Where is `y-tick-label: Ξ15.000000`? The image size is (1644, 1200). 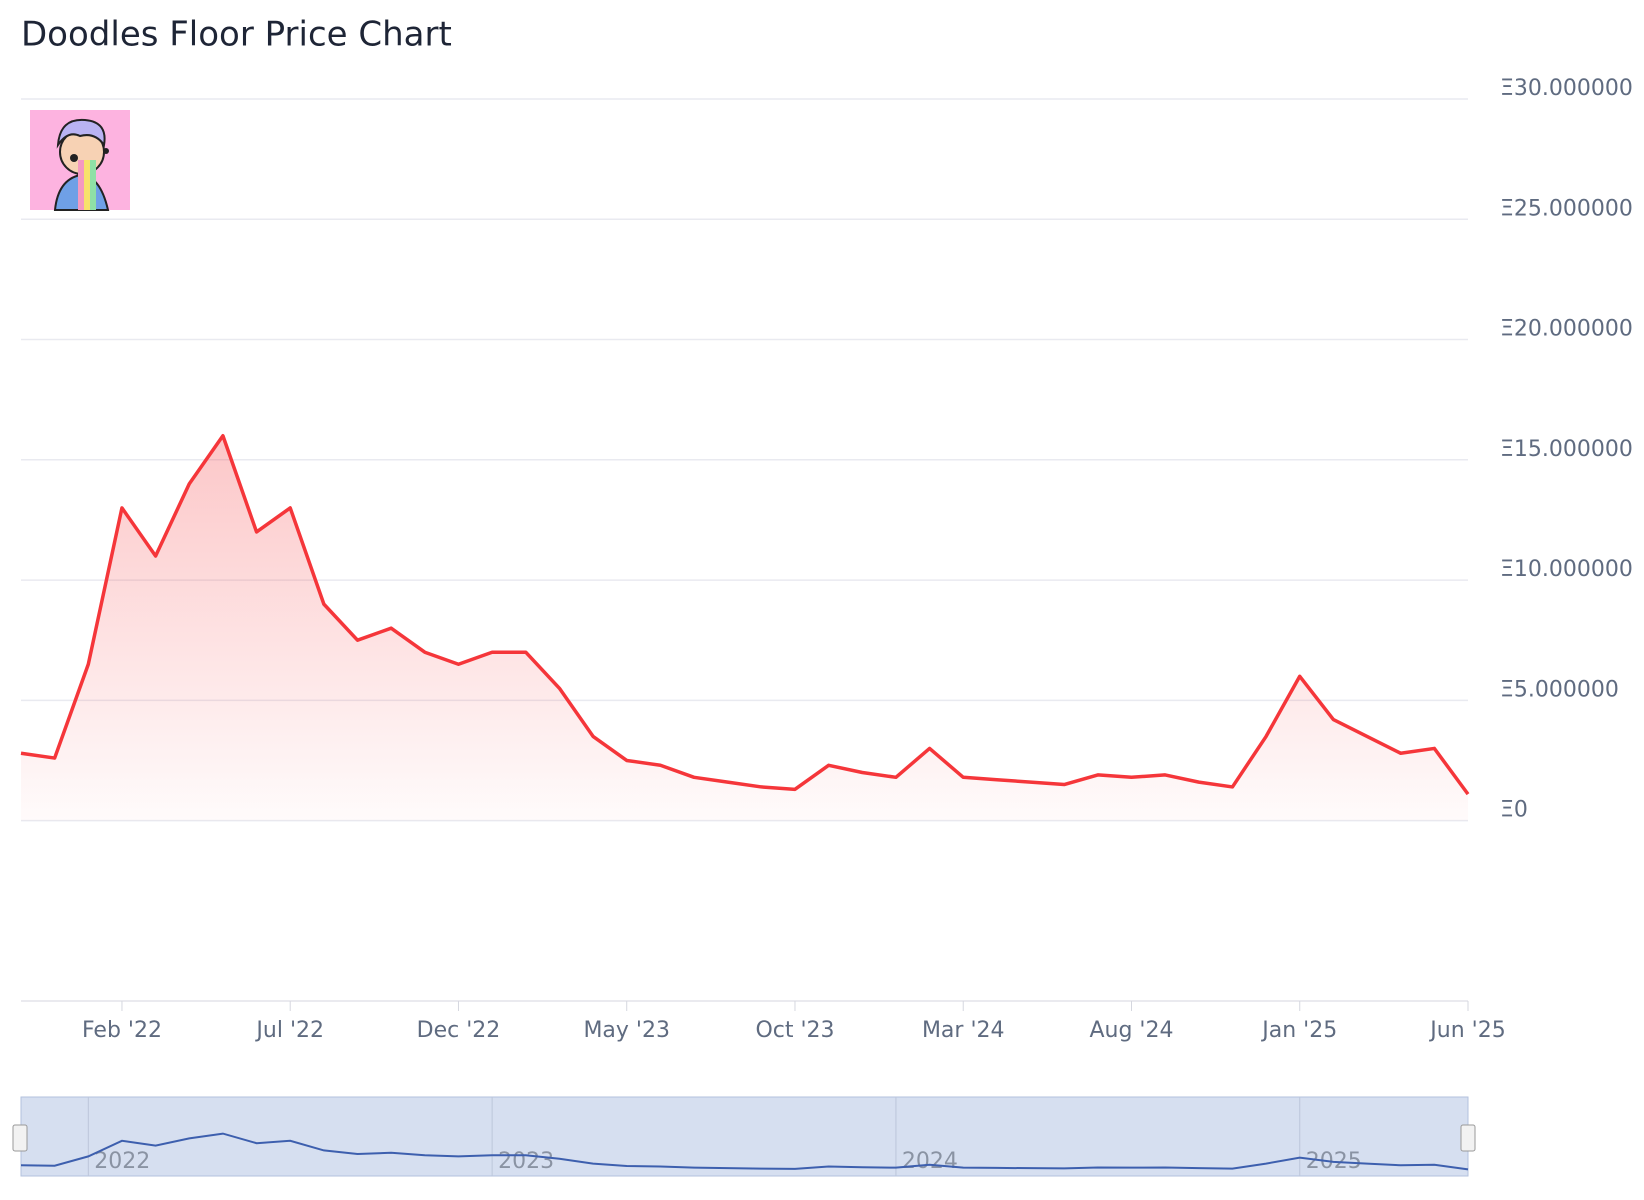 y-tick-label: Ξ15.000000 is located at coordinates (1566, 449).